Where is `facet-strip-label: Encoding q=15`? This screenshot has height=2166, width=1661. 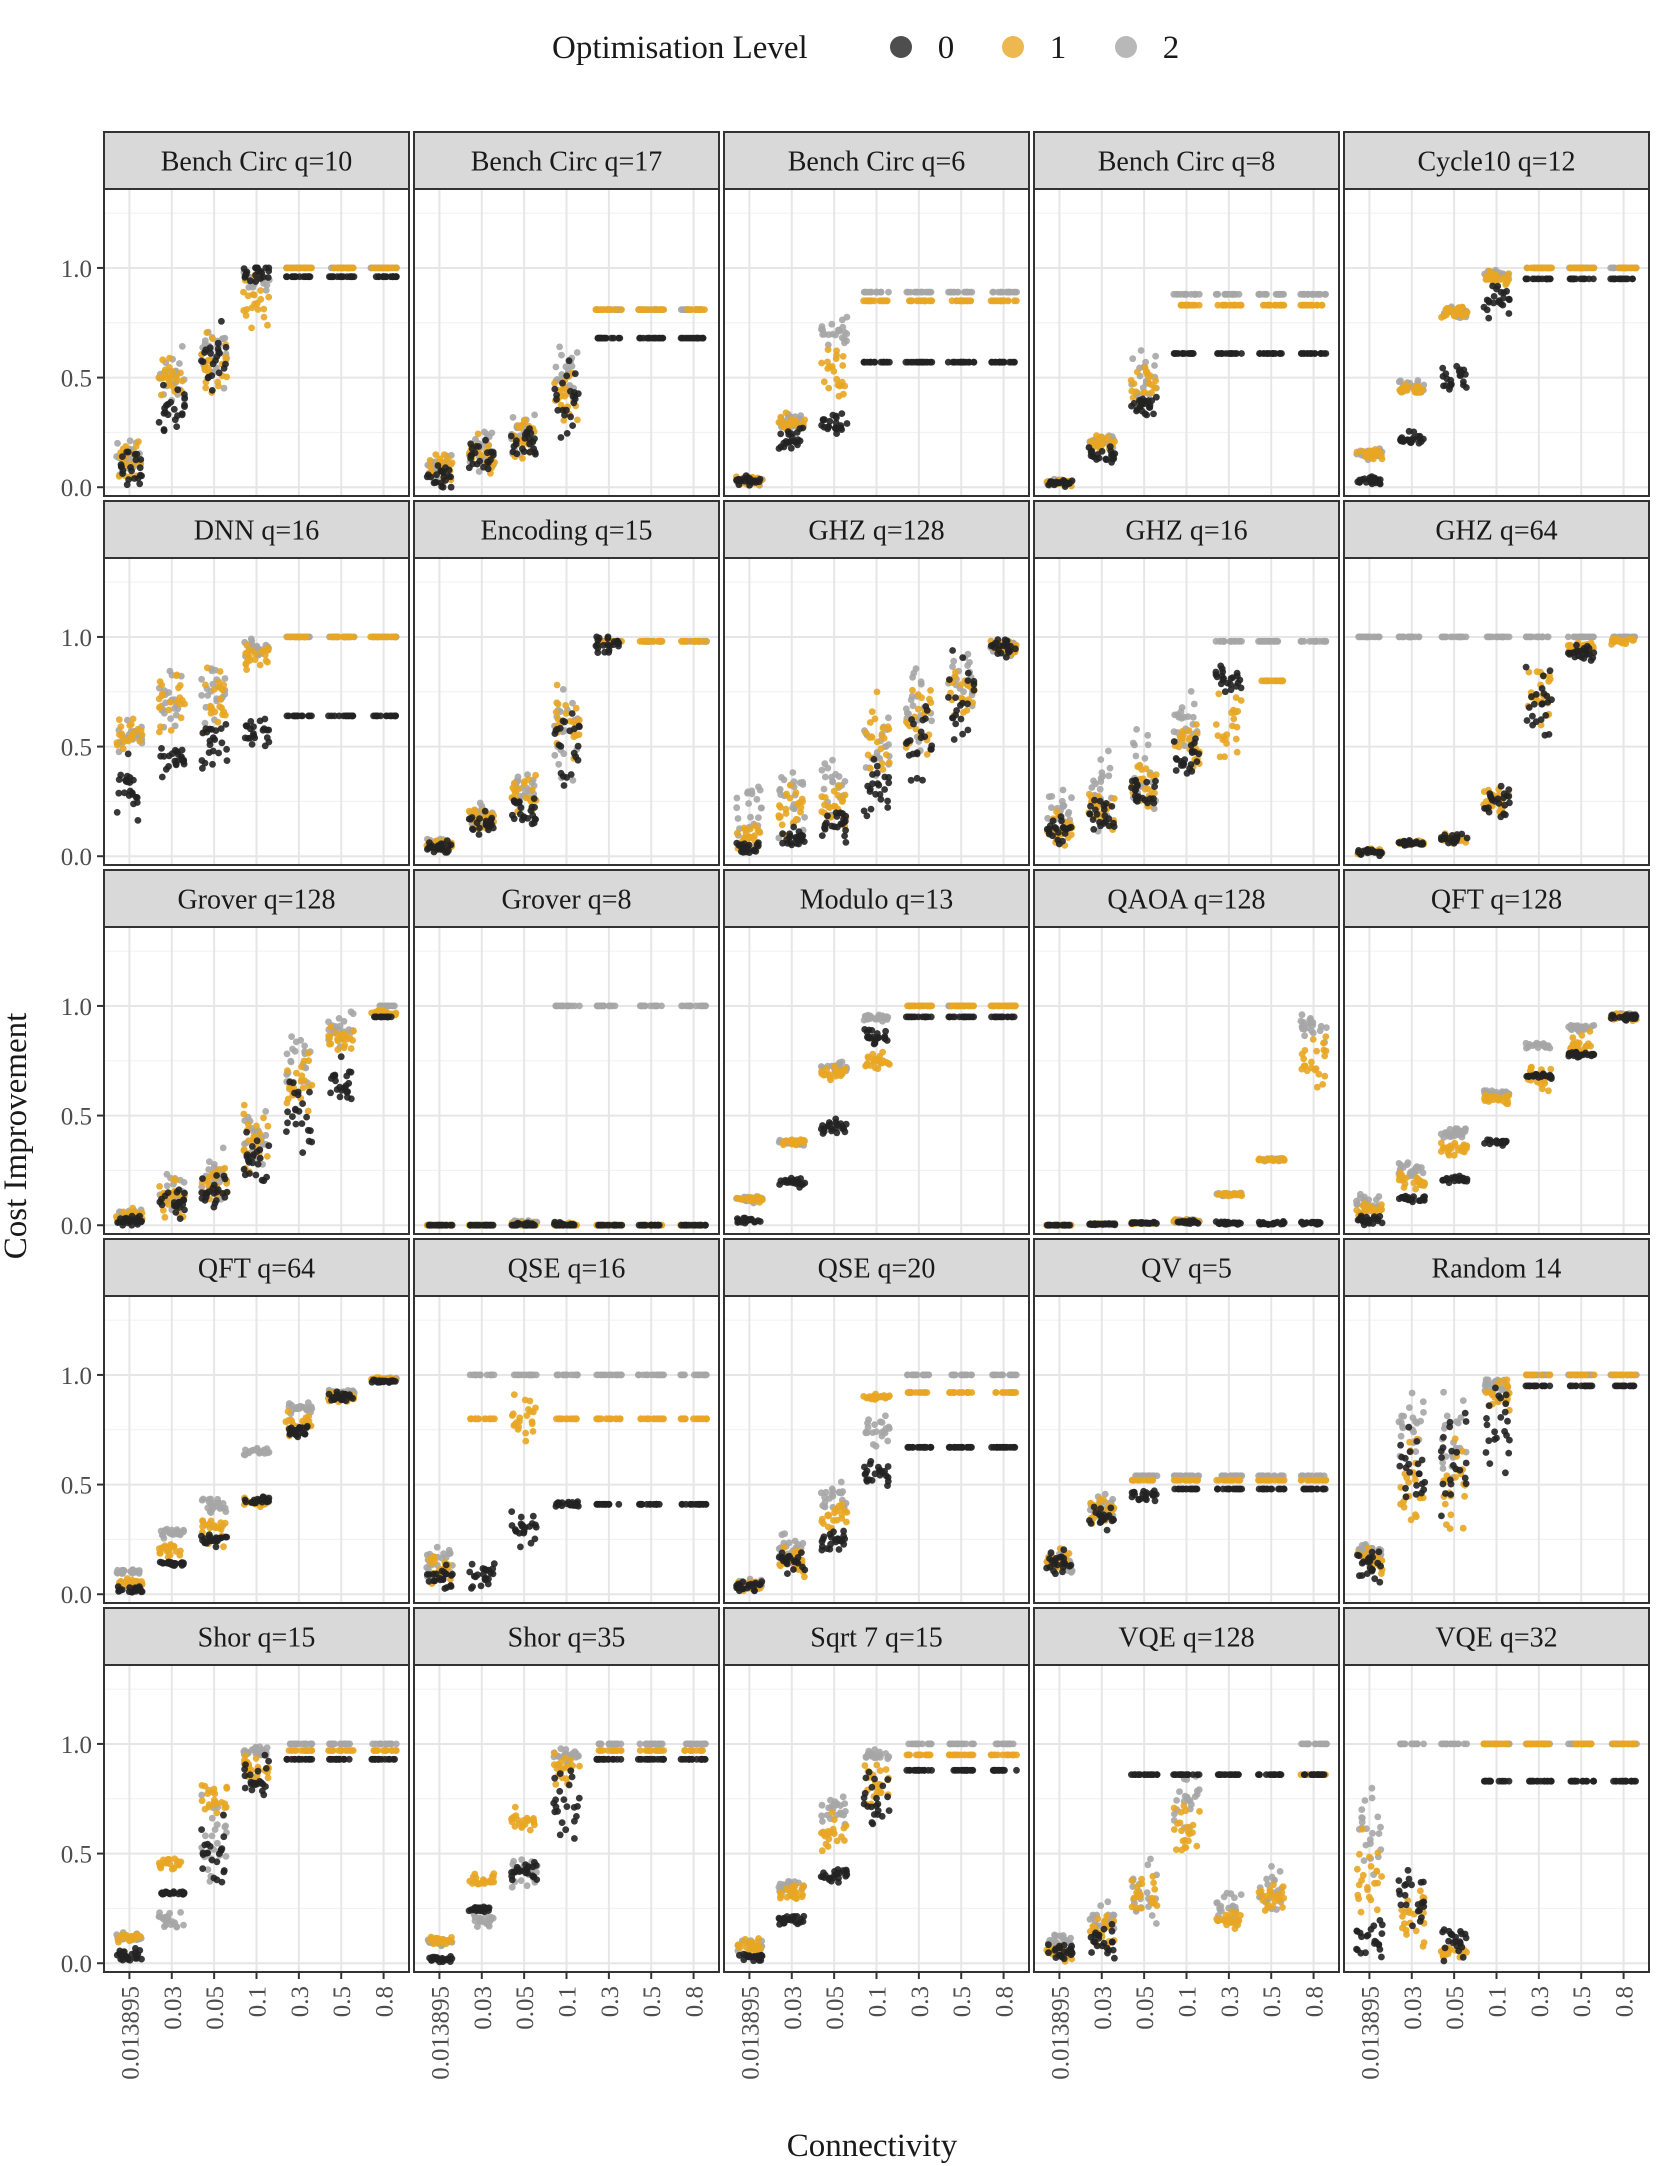 facet-strip-label: Encoding q=15 is located at coordinates (566, 531).